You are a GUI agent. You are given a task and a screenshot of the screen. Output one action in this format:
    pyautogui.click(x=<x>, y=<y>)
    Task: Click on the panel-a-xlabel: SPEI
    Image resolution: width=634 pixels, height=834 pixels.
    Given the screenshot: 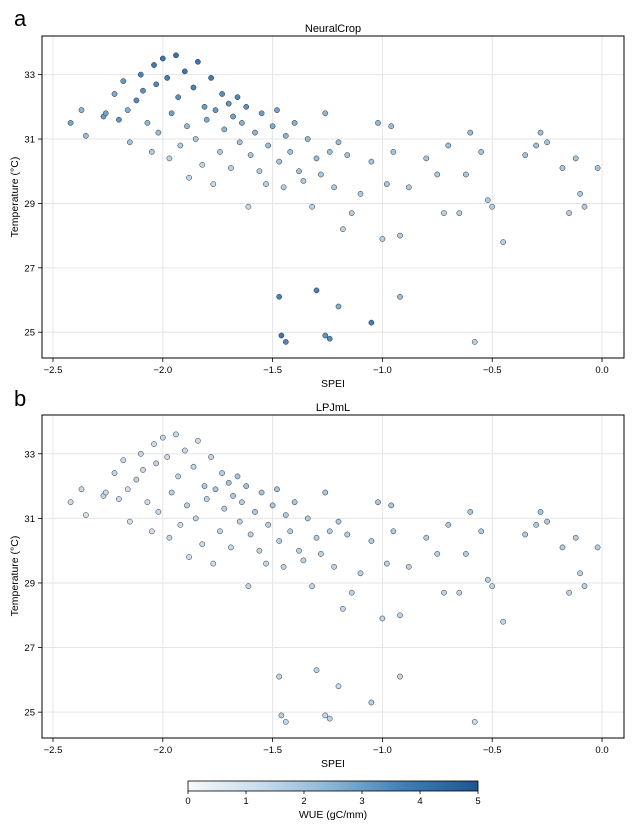 What is the action you would take?
    pyautogui.click(x=333, y=384)
    